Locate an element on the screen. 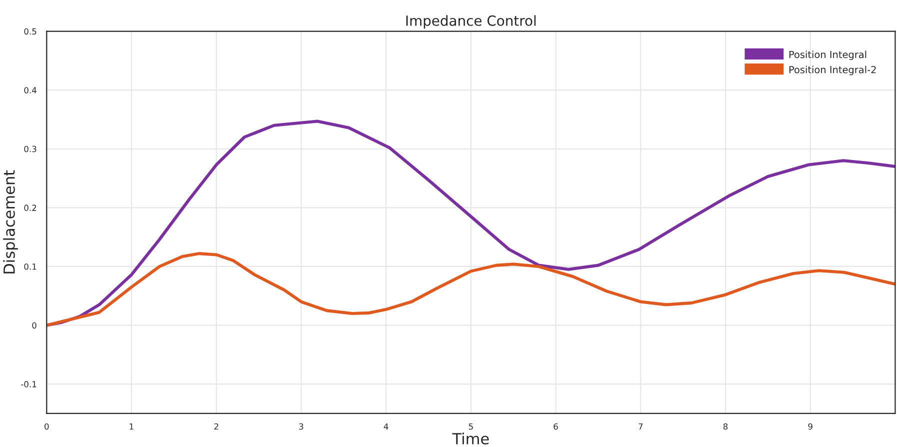  y-tick-label: 0.2 is located at coordinates (30, 207).